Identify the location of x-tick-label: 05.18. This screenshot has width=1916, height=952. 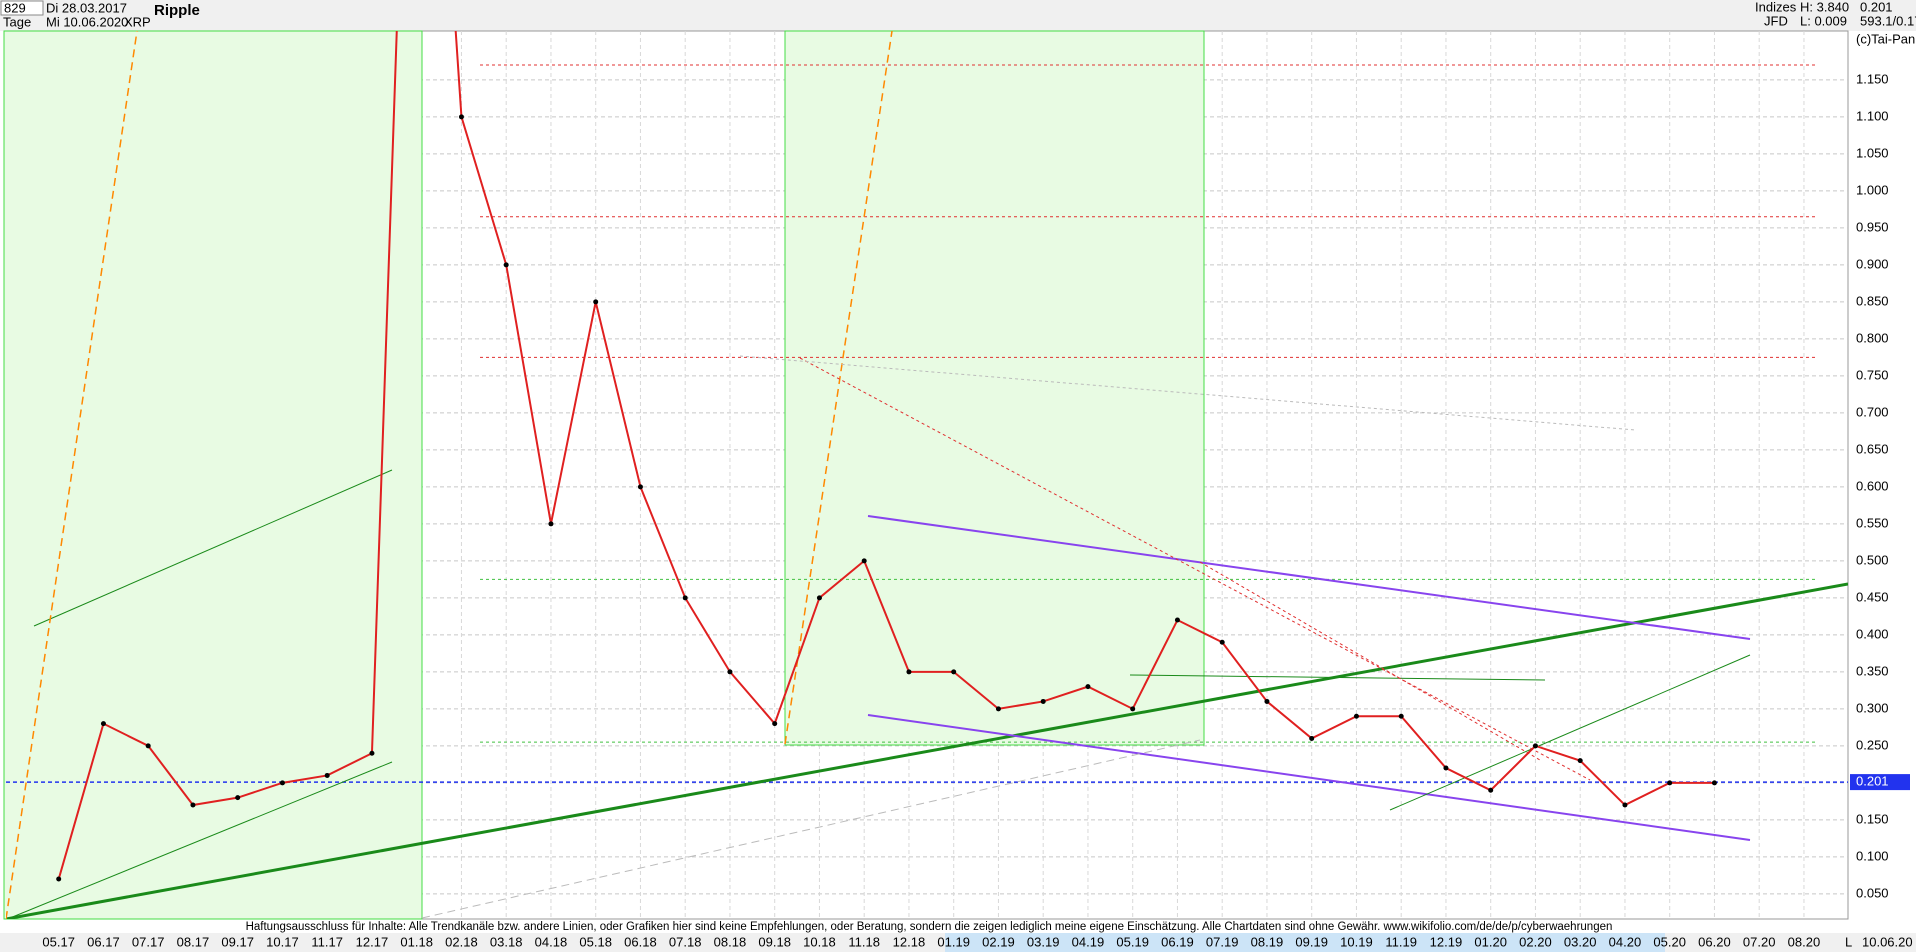
(595, 941).